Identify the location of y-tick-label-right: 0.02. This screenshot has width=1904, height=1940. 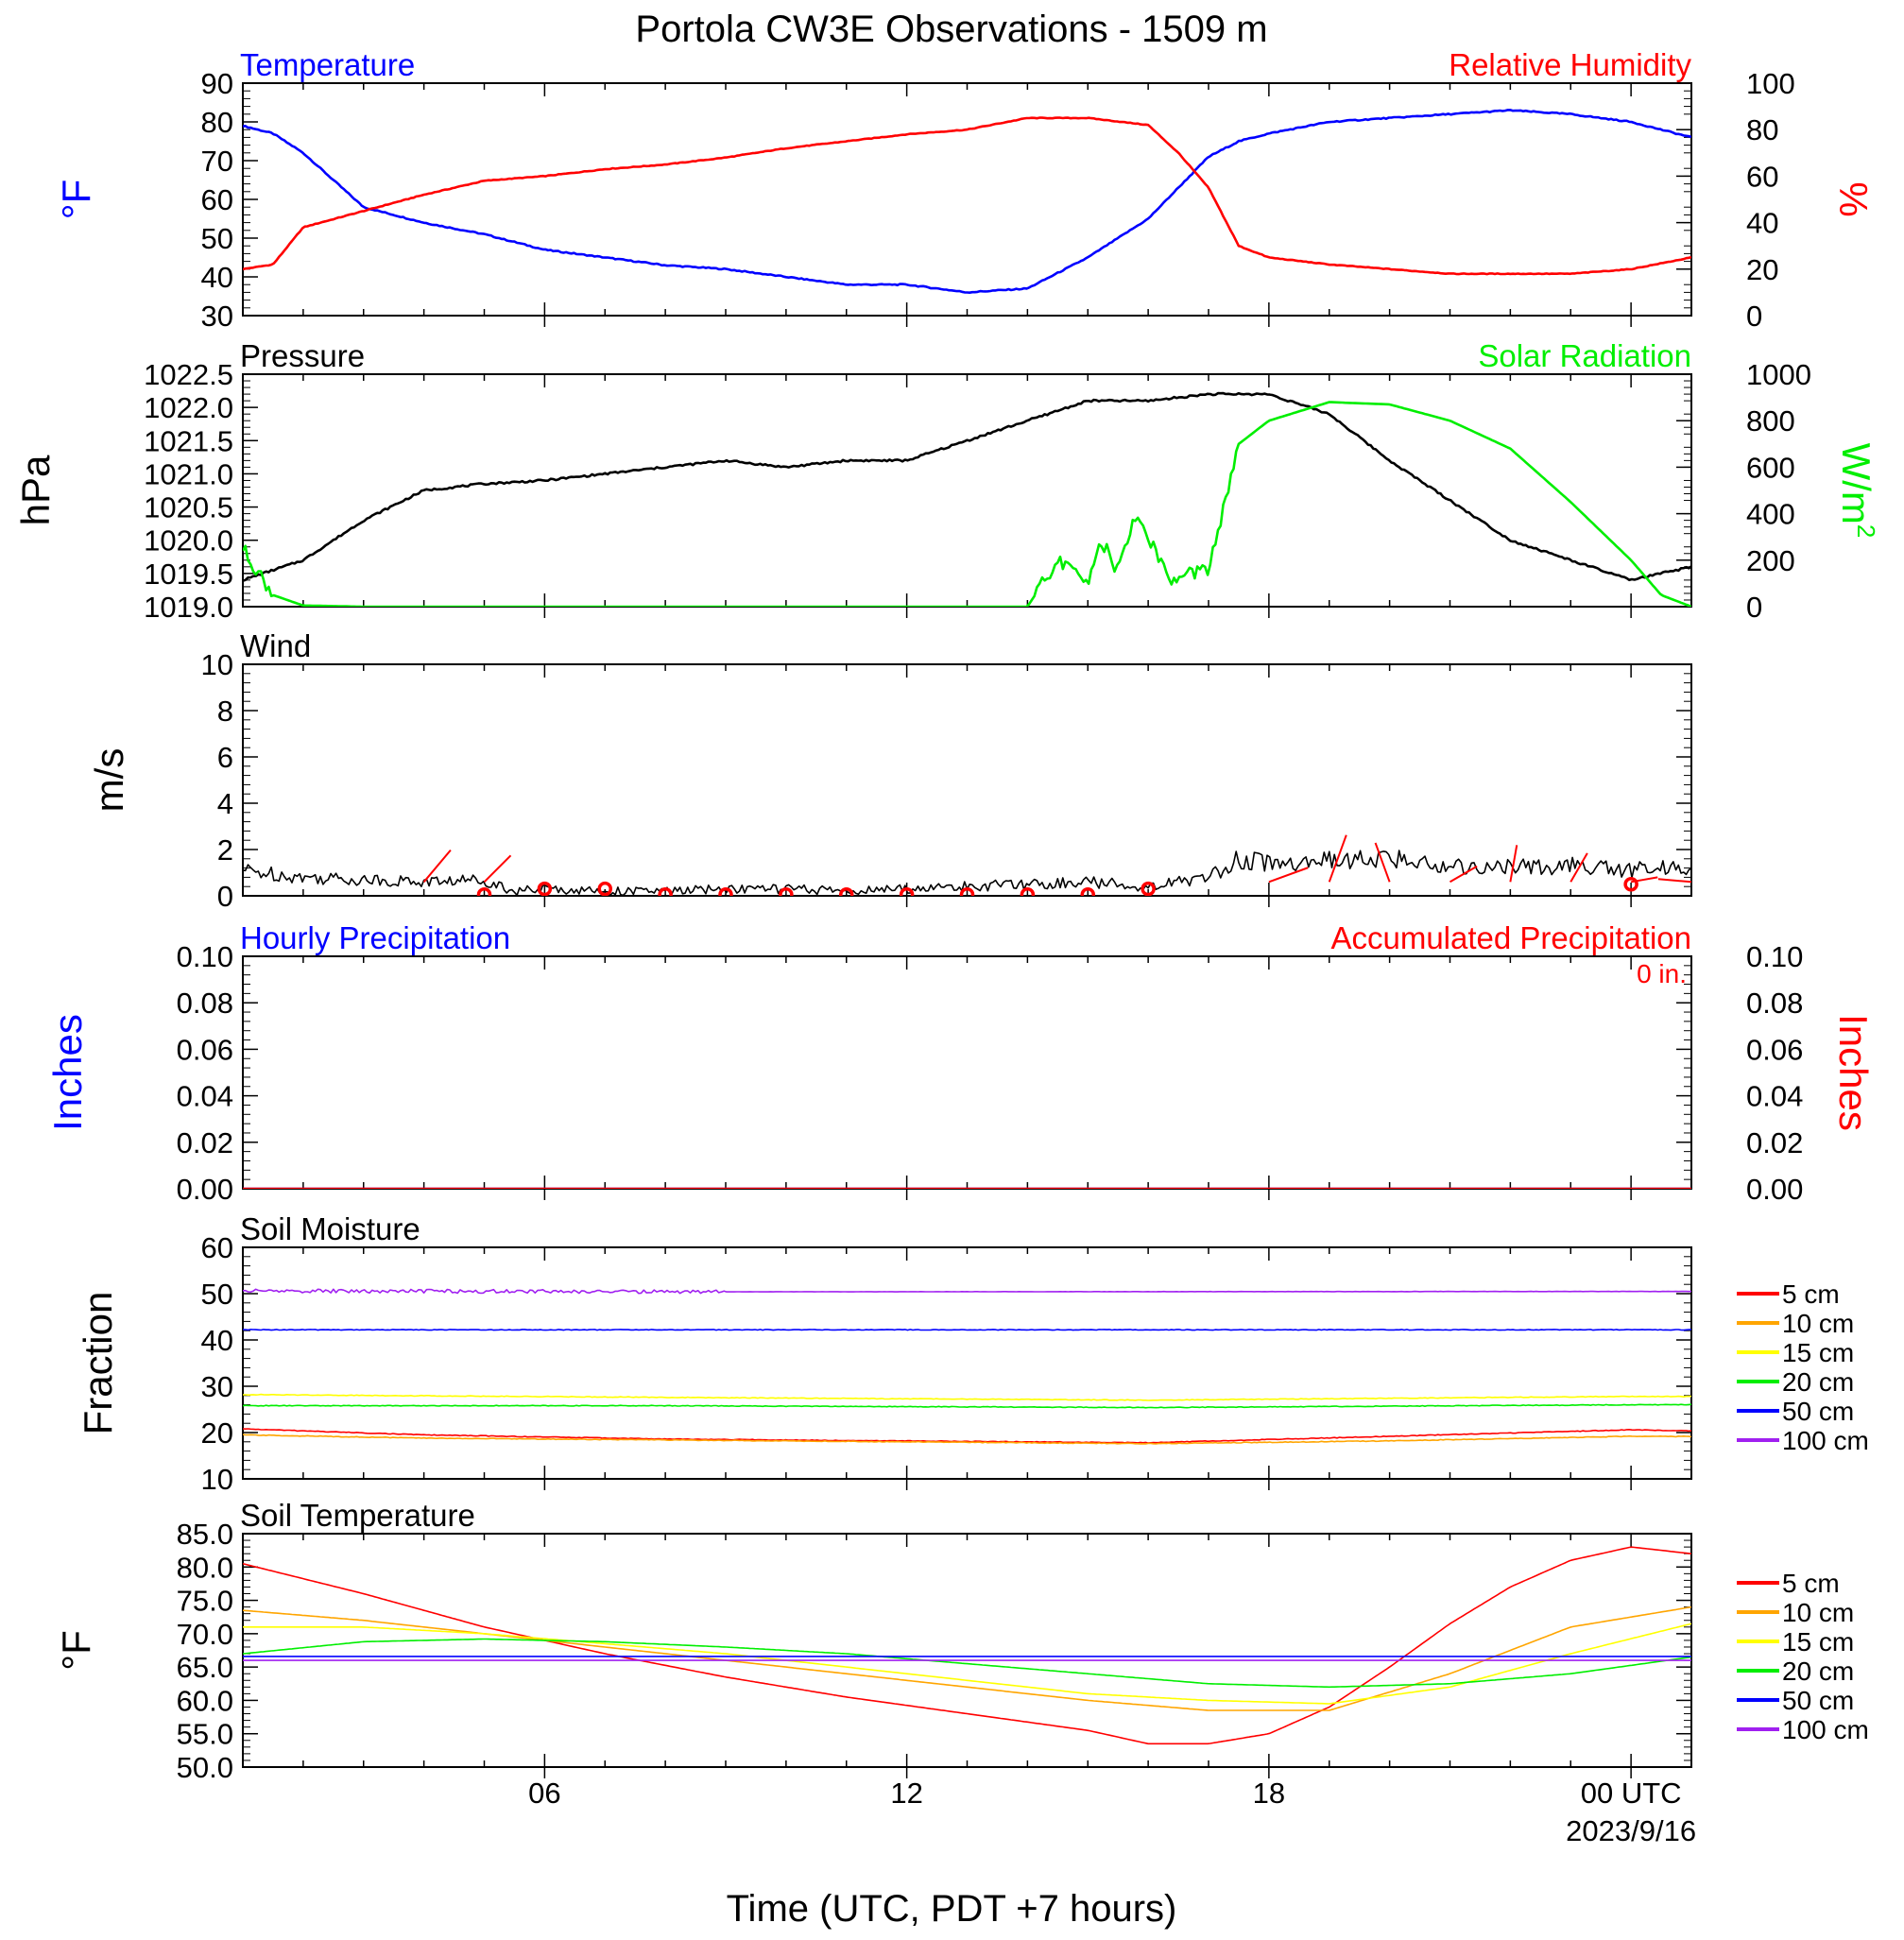
(1774, 1142).